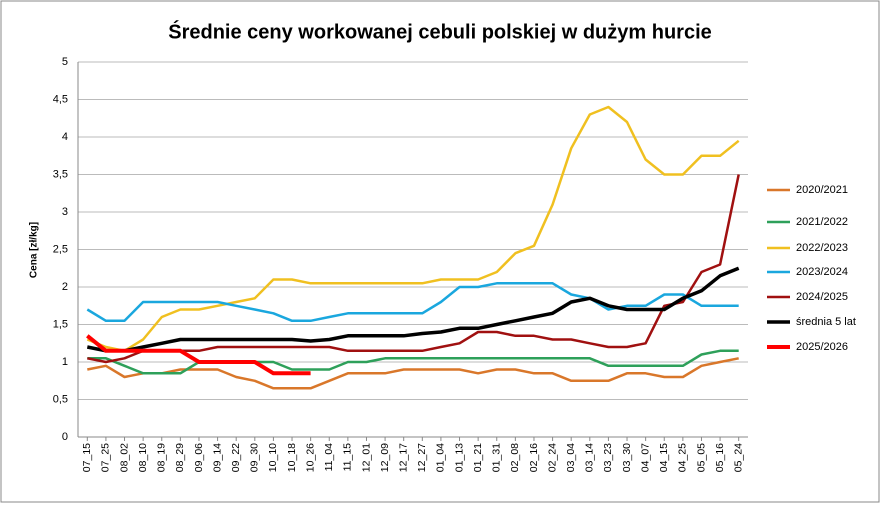  What do you see at coordinates (65, 287) in the screenshot?
I see `y-tick-label: 2` at bounding box center [65, 287].